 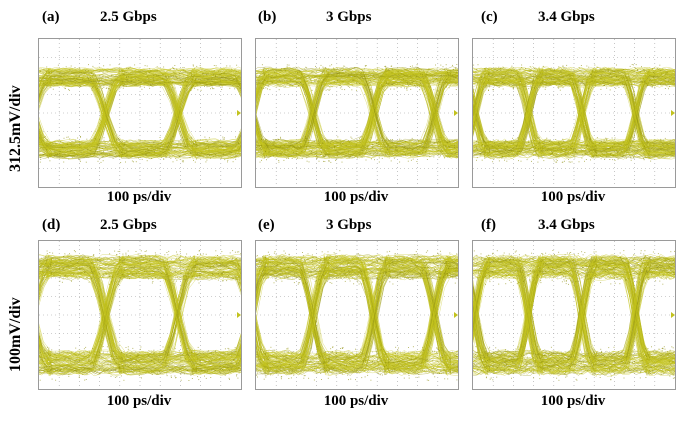 I want to click on row-label-bottom: 100mV/div, so click(x=15, y=334).